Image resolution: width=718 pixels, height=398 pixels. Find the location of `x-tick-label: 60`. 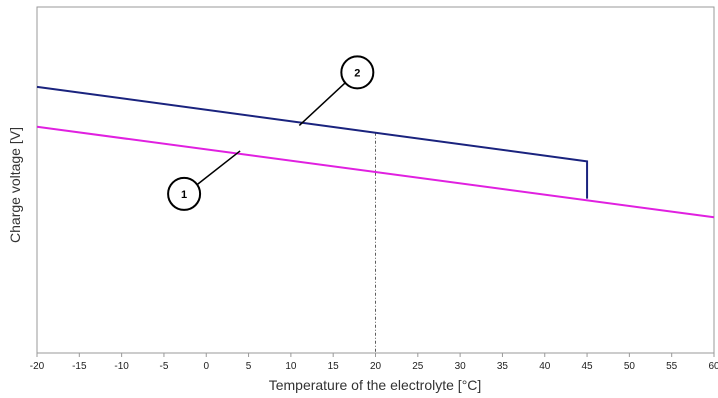

x-tick-label: 60 is located at coordinates (713, 366).